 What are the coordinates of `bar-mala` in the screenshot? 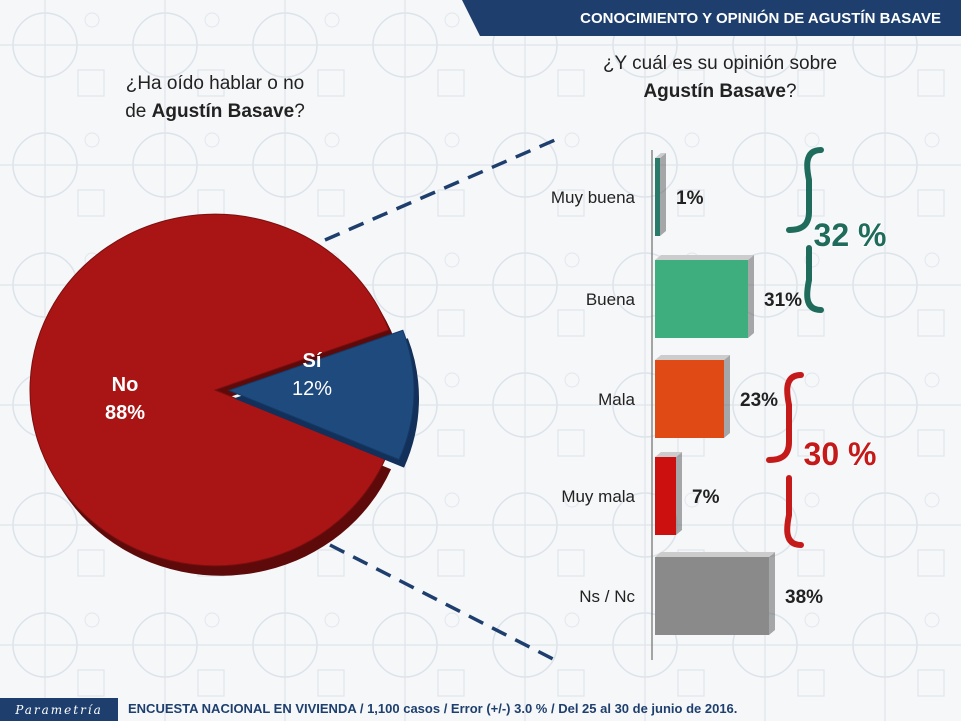 It's located at (689, 399).